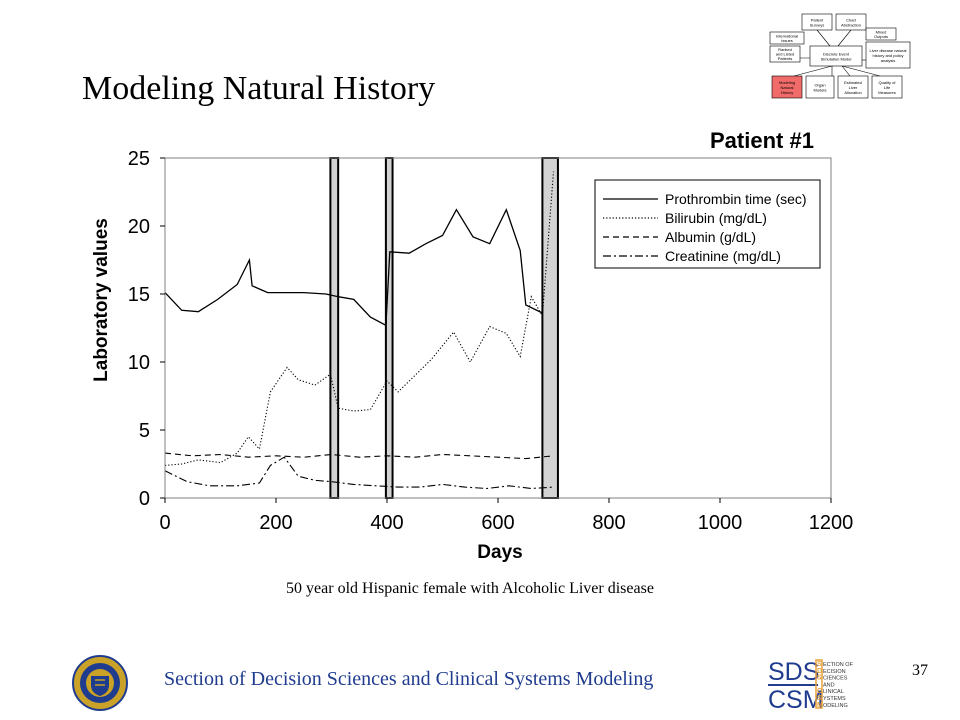 The height and width of the screenshot is (720, 960). Describe the element at coordinates (835, 706) in the screenshot. I see `logo-word: ODELING` at that location.